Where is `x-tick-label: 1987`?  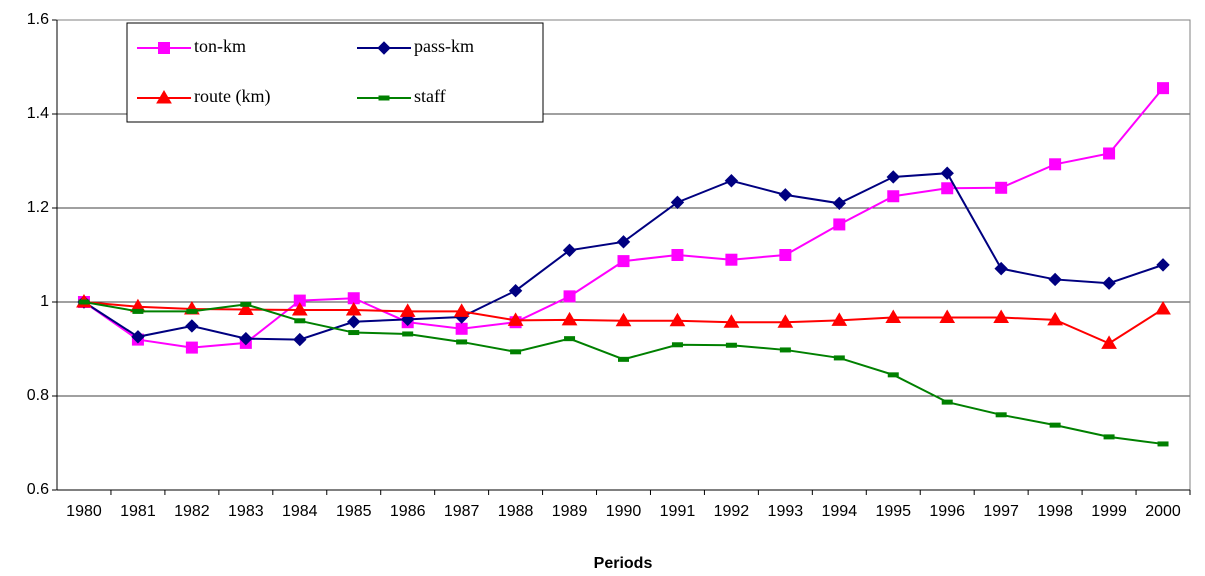 x-tick-label: 1987 is located at coordinates (462, 511).